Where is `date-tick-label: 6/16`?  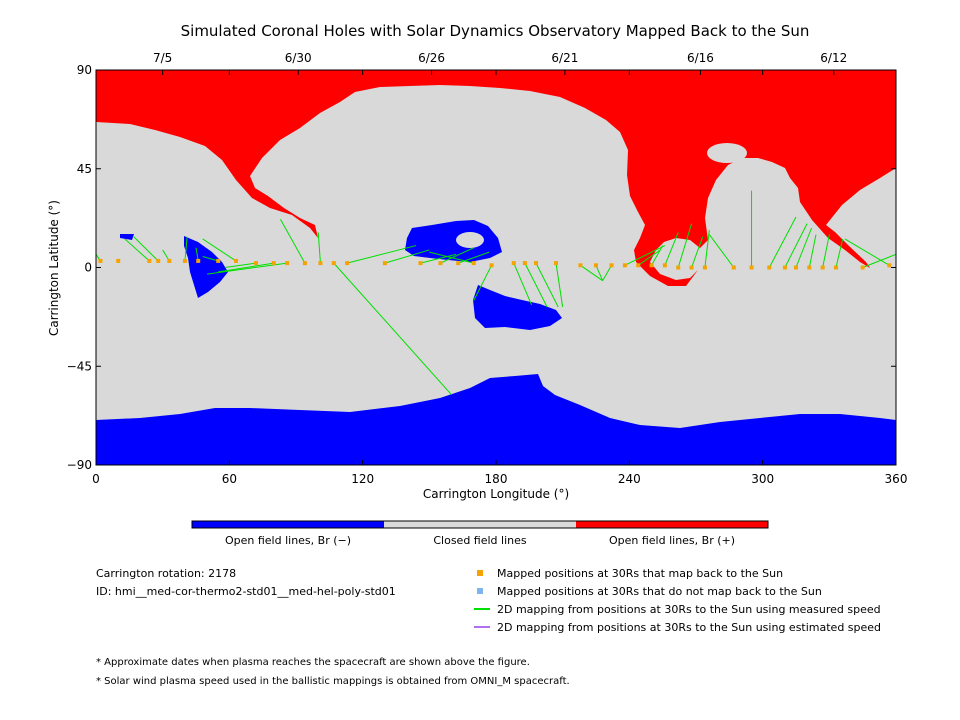 date-tick-label: 6/16 is located at coordinates (700, 58).